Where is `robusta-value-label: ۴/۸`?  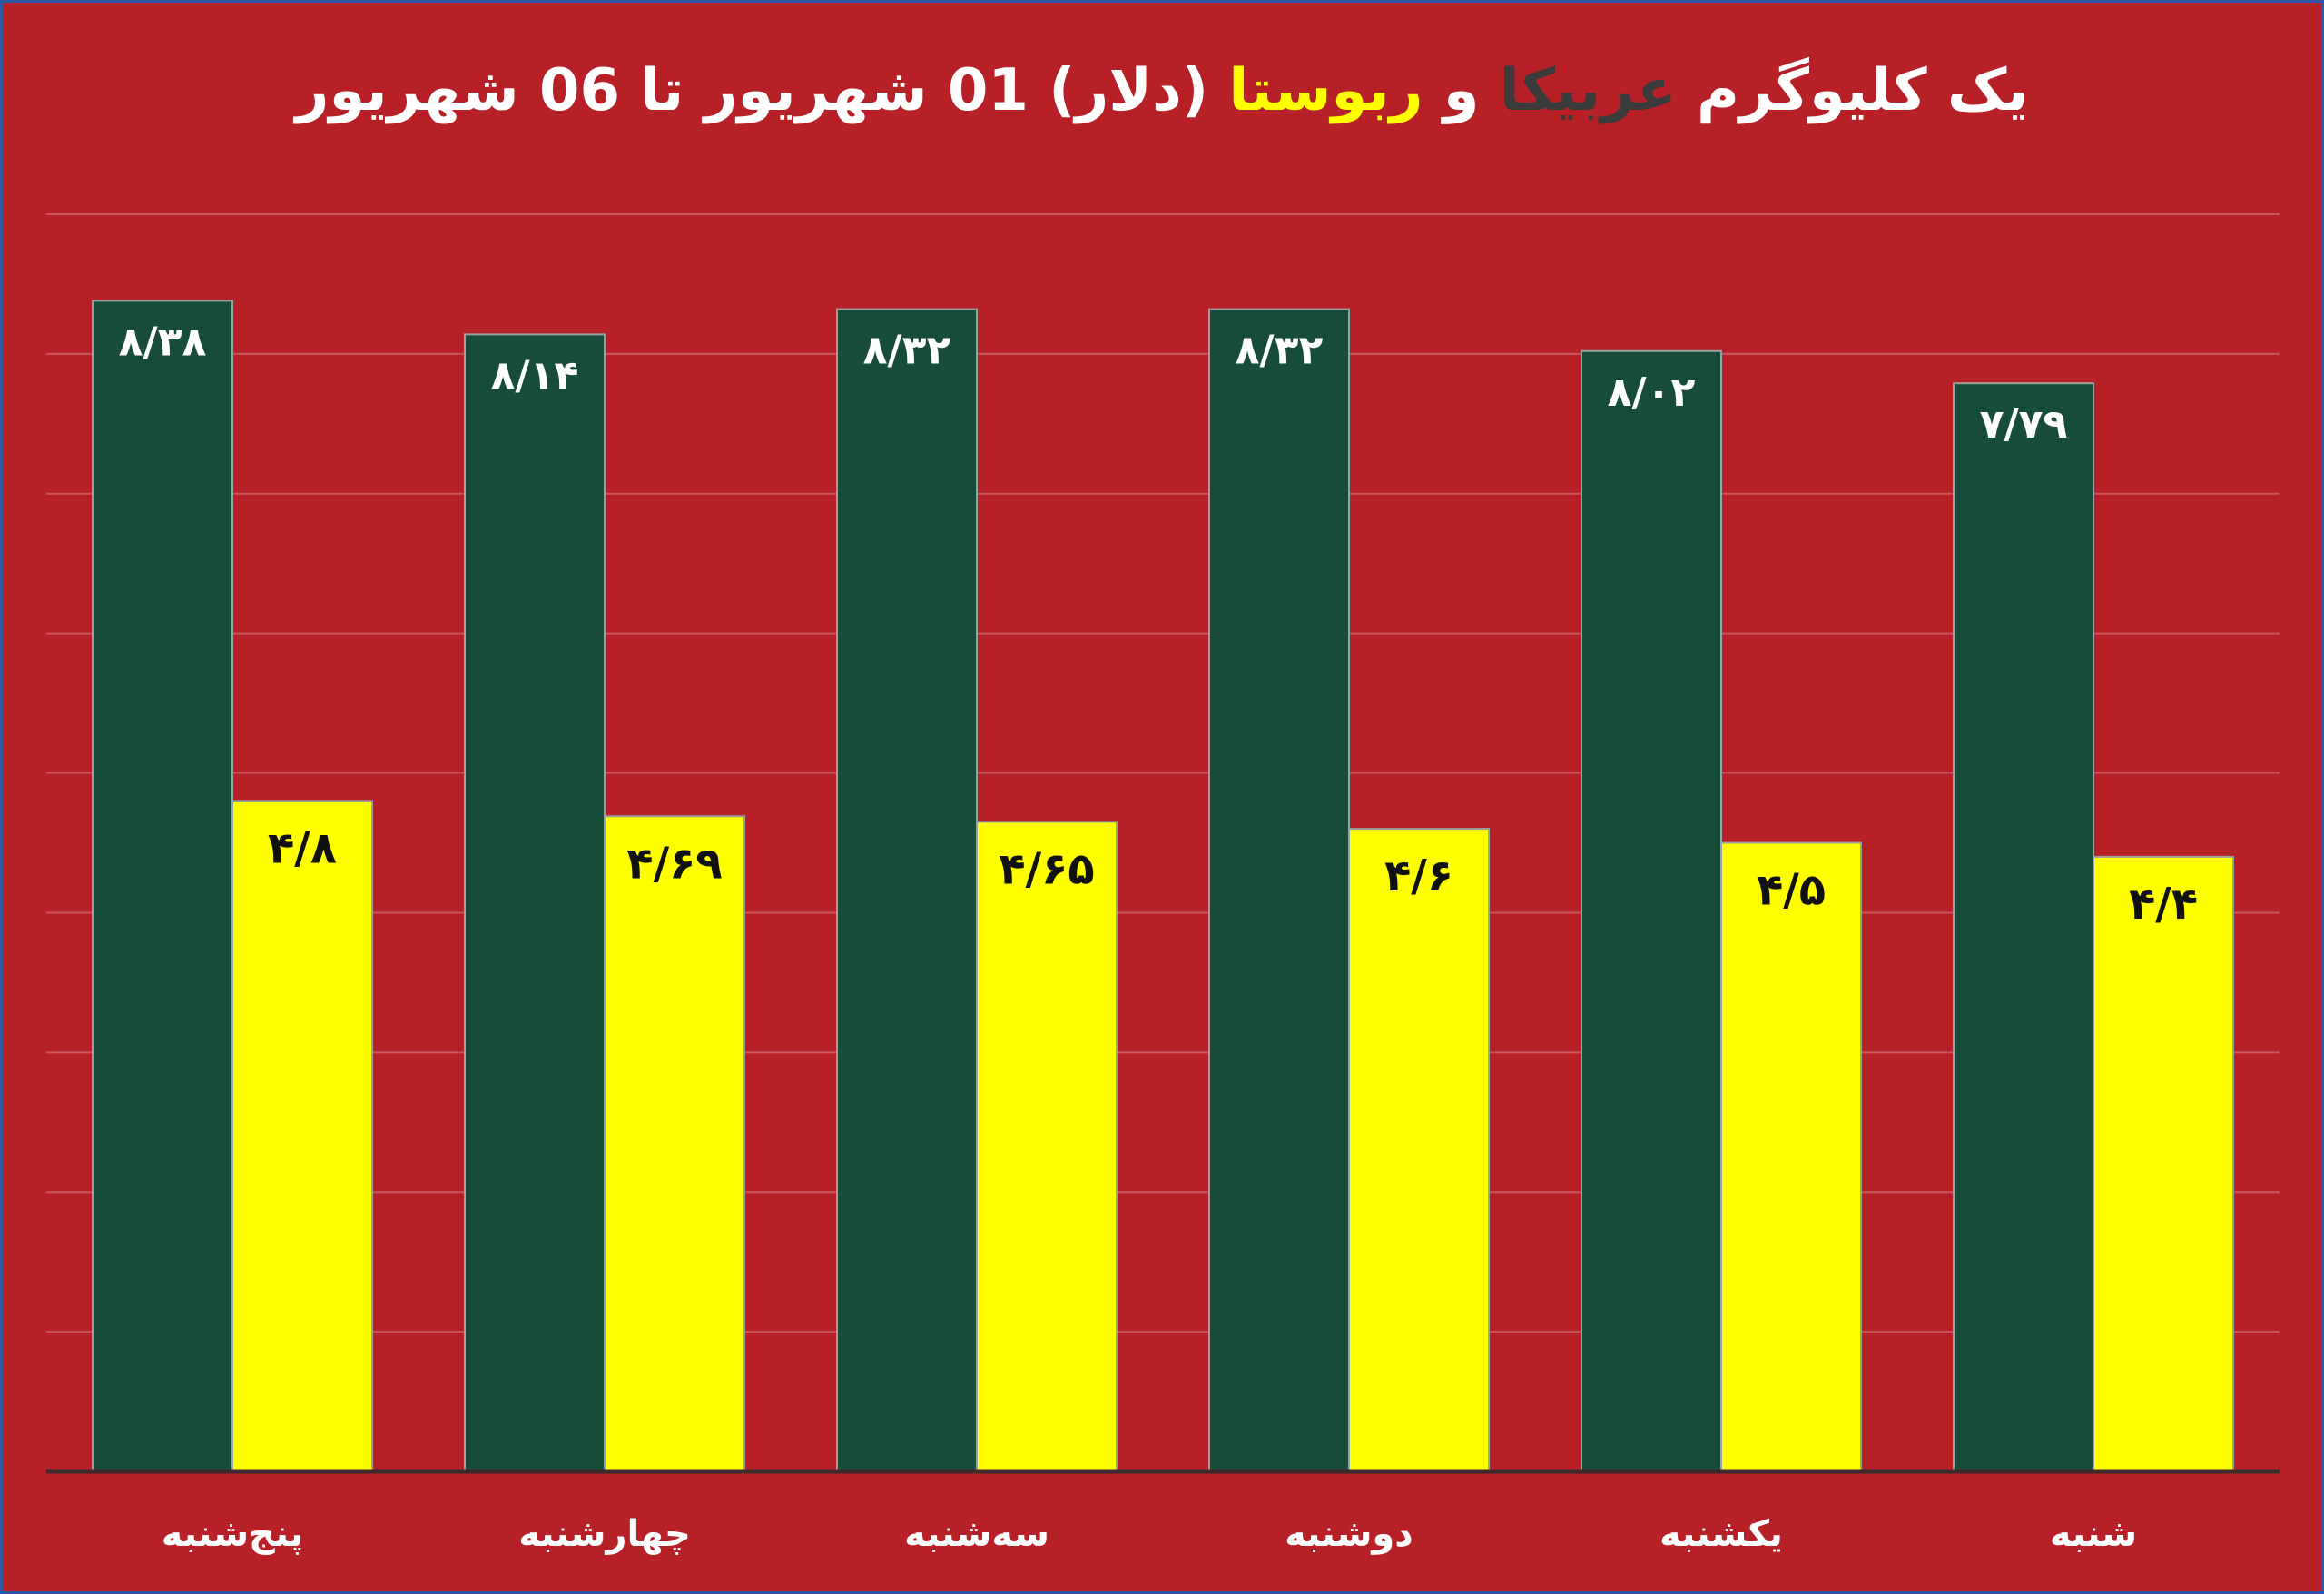
robusta-value-label: ۴/۸ is located at coordinates (302, 848).